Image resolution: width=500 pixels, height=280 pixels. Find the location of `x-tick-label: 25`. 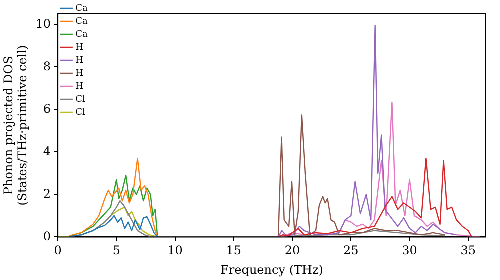

x-tick-label: 25 is located at coordinates (351, 251).